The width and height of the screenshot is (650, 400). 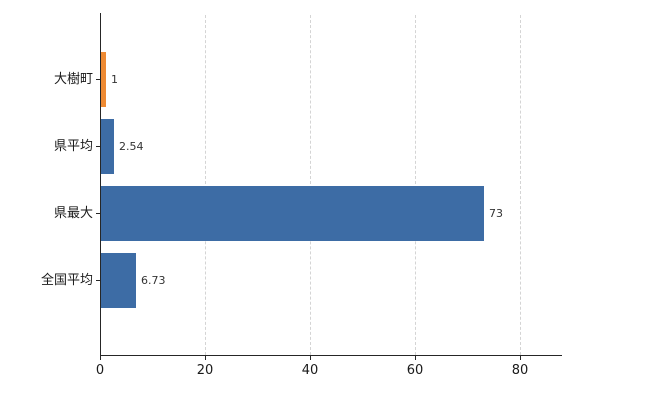 I want to click on category-label: 大樹町, so click(x=73, y=79).